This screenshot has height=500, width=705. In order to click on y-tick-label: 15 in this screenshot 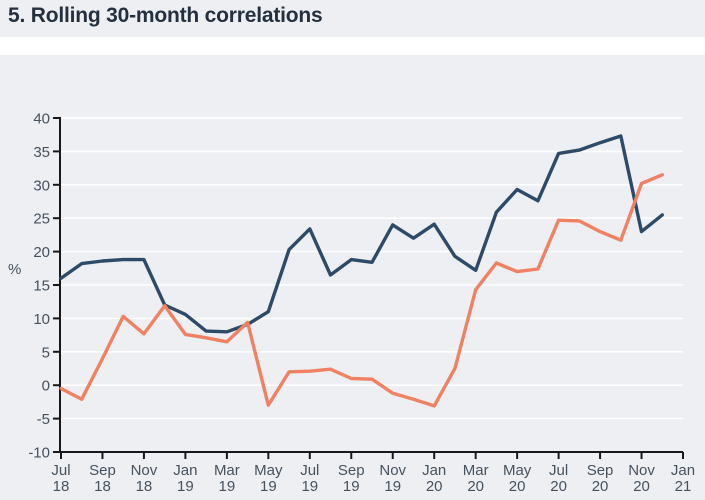, I will do `click(41, 286)`.